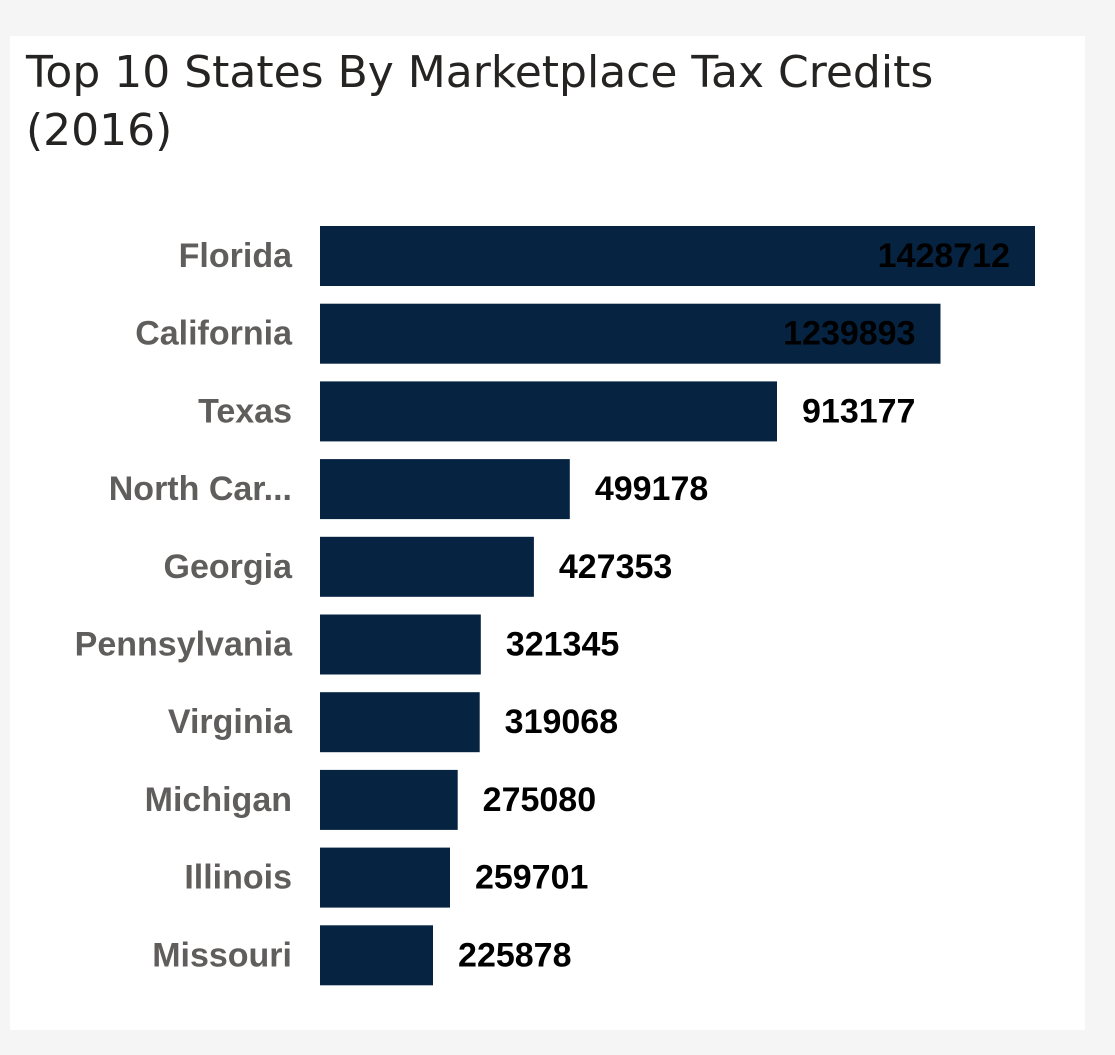 This screenshot has width=1115, height=1055. What do you see at coordinates (236, 256) in the screenshot?
I see `category-label: Florida` at bounding box center [236, 256].